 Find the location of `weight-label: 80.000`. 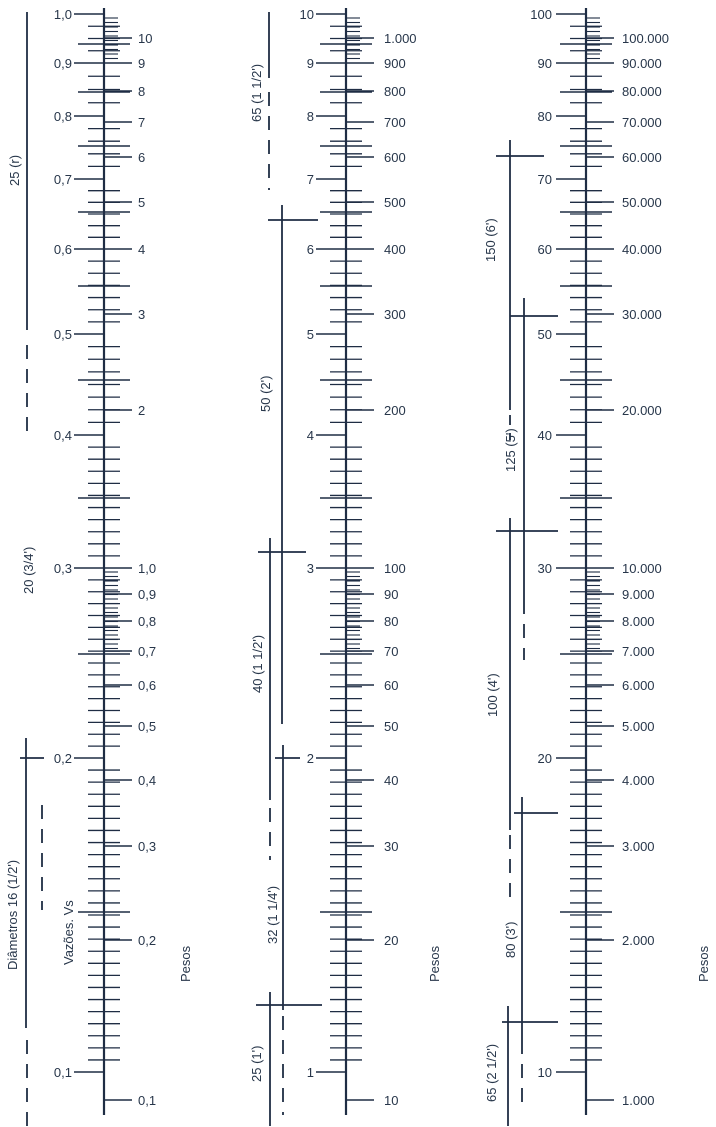

weight-label: 80.000 is located at coordinates (642, 91).